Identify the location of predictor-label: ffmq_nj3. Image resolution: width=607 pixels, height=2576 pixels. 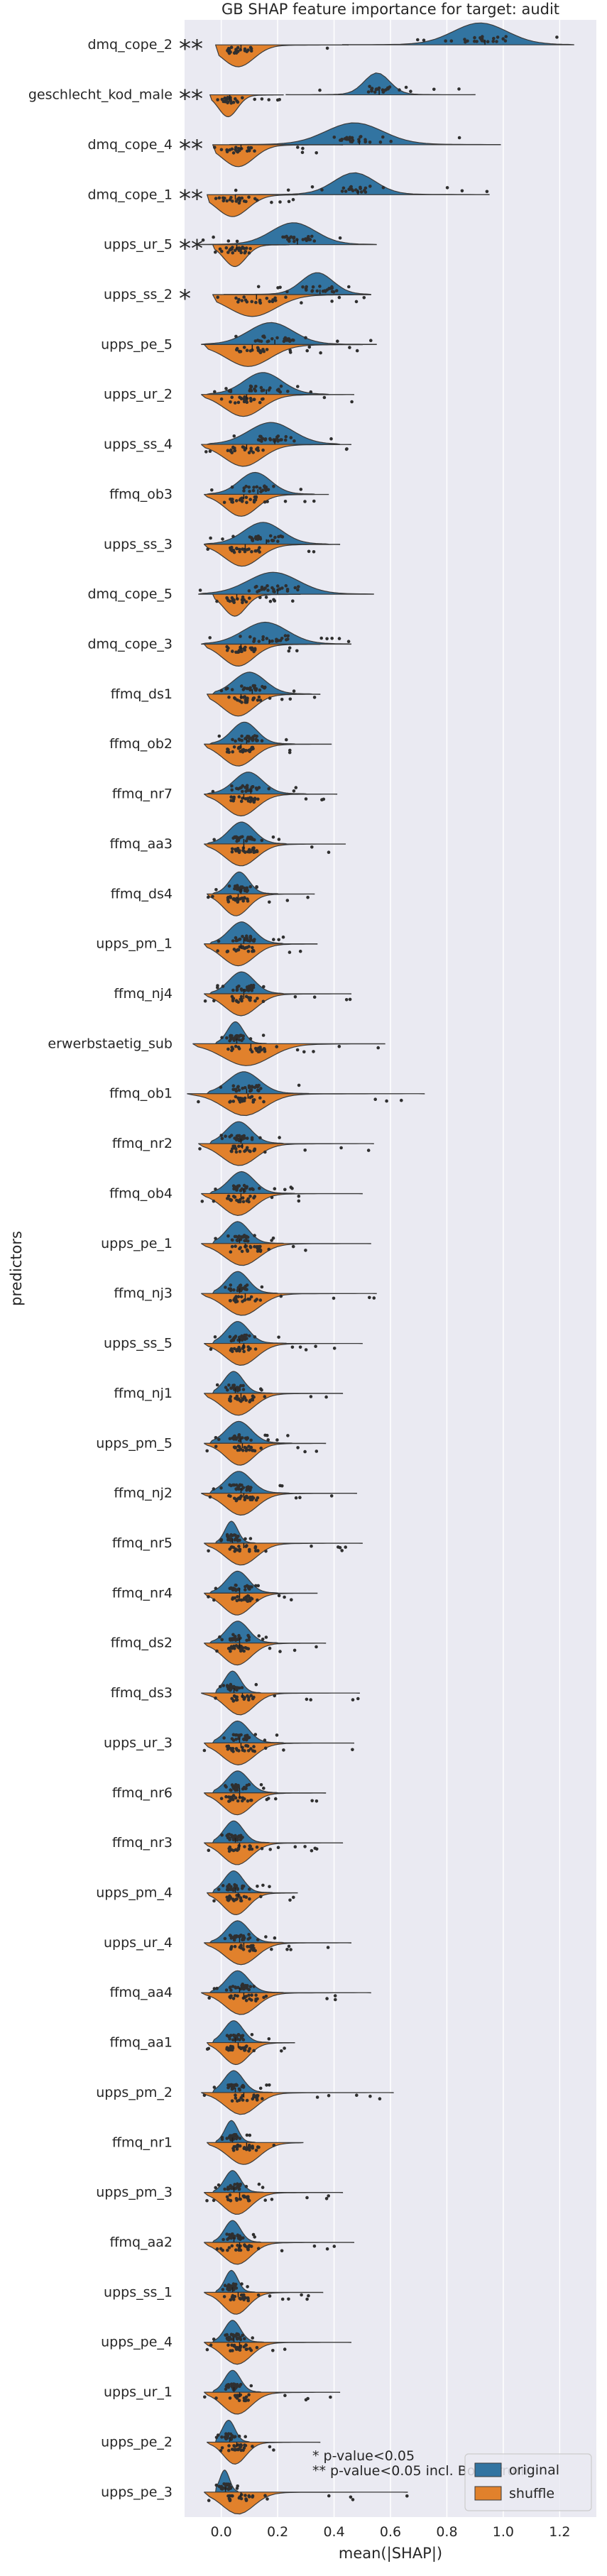
(143, 1293).